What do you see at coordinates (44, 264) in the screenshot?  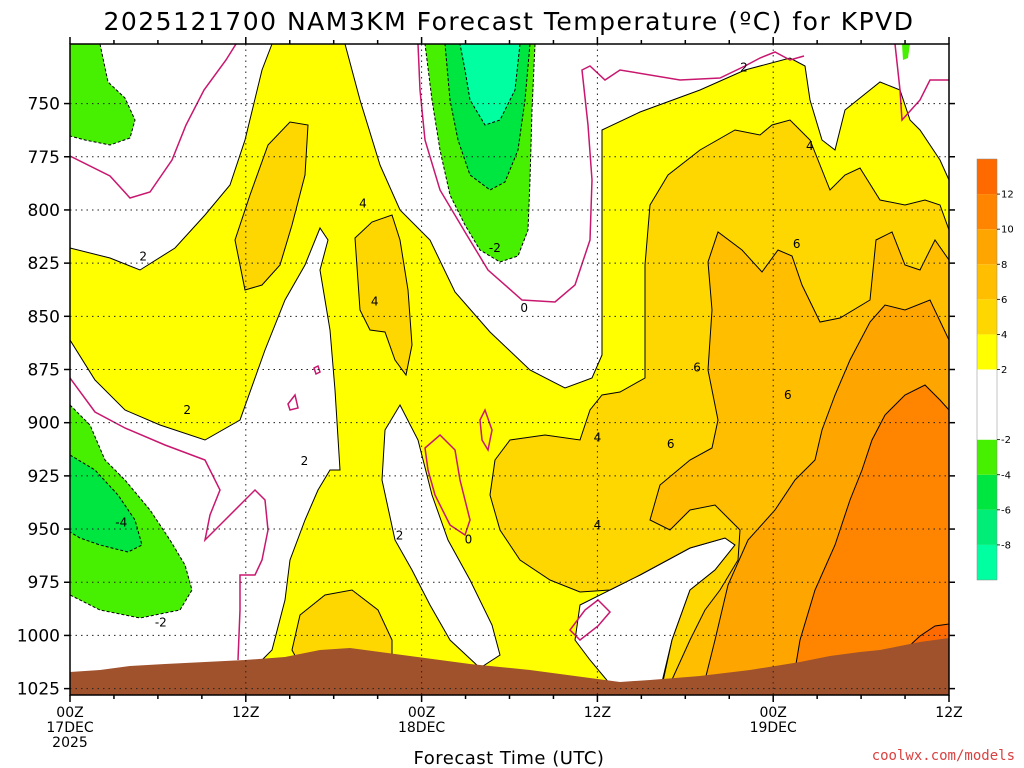 I see `y-tick-label: 825` at bounding box center [44, 264].